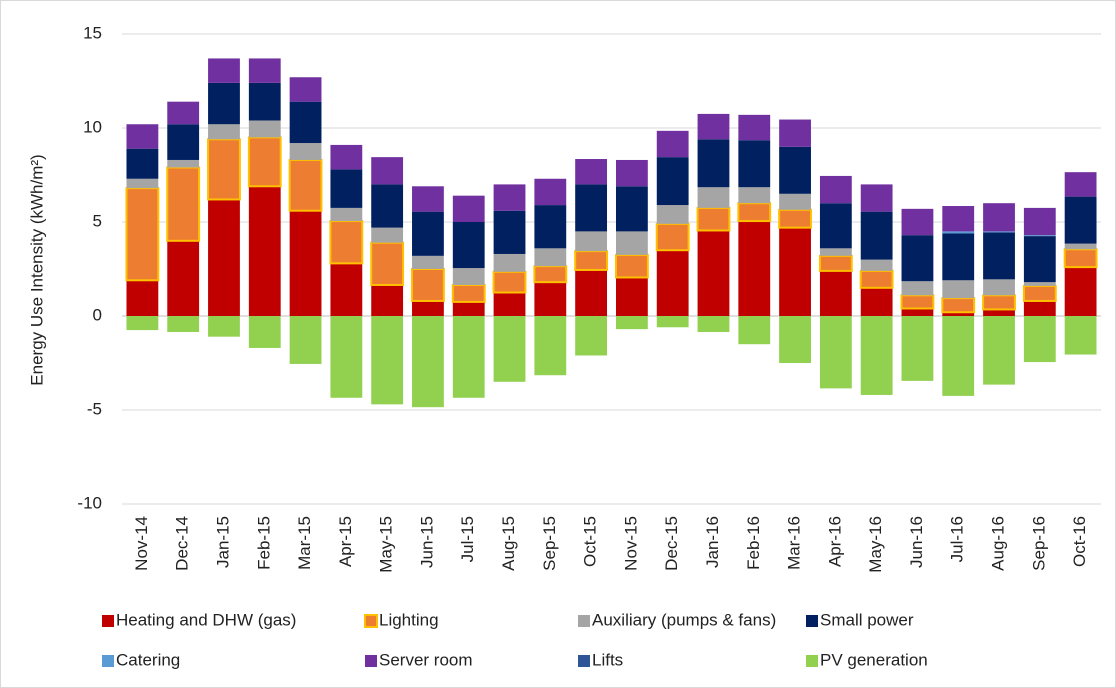  Describe the element at coordinates (630, 543) in the screenshot. I see `x-tick-label: Nov-15` at that location.